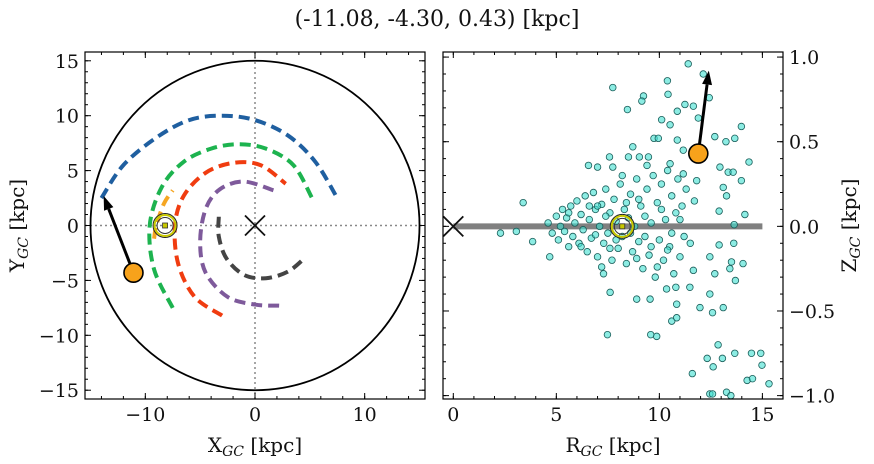  Describe the element at coordinates (622, 226) in the screenshot. I see `sun-ring` at that location.